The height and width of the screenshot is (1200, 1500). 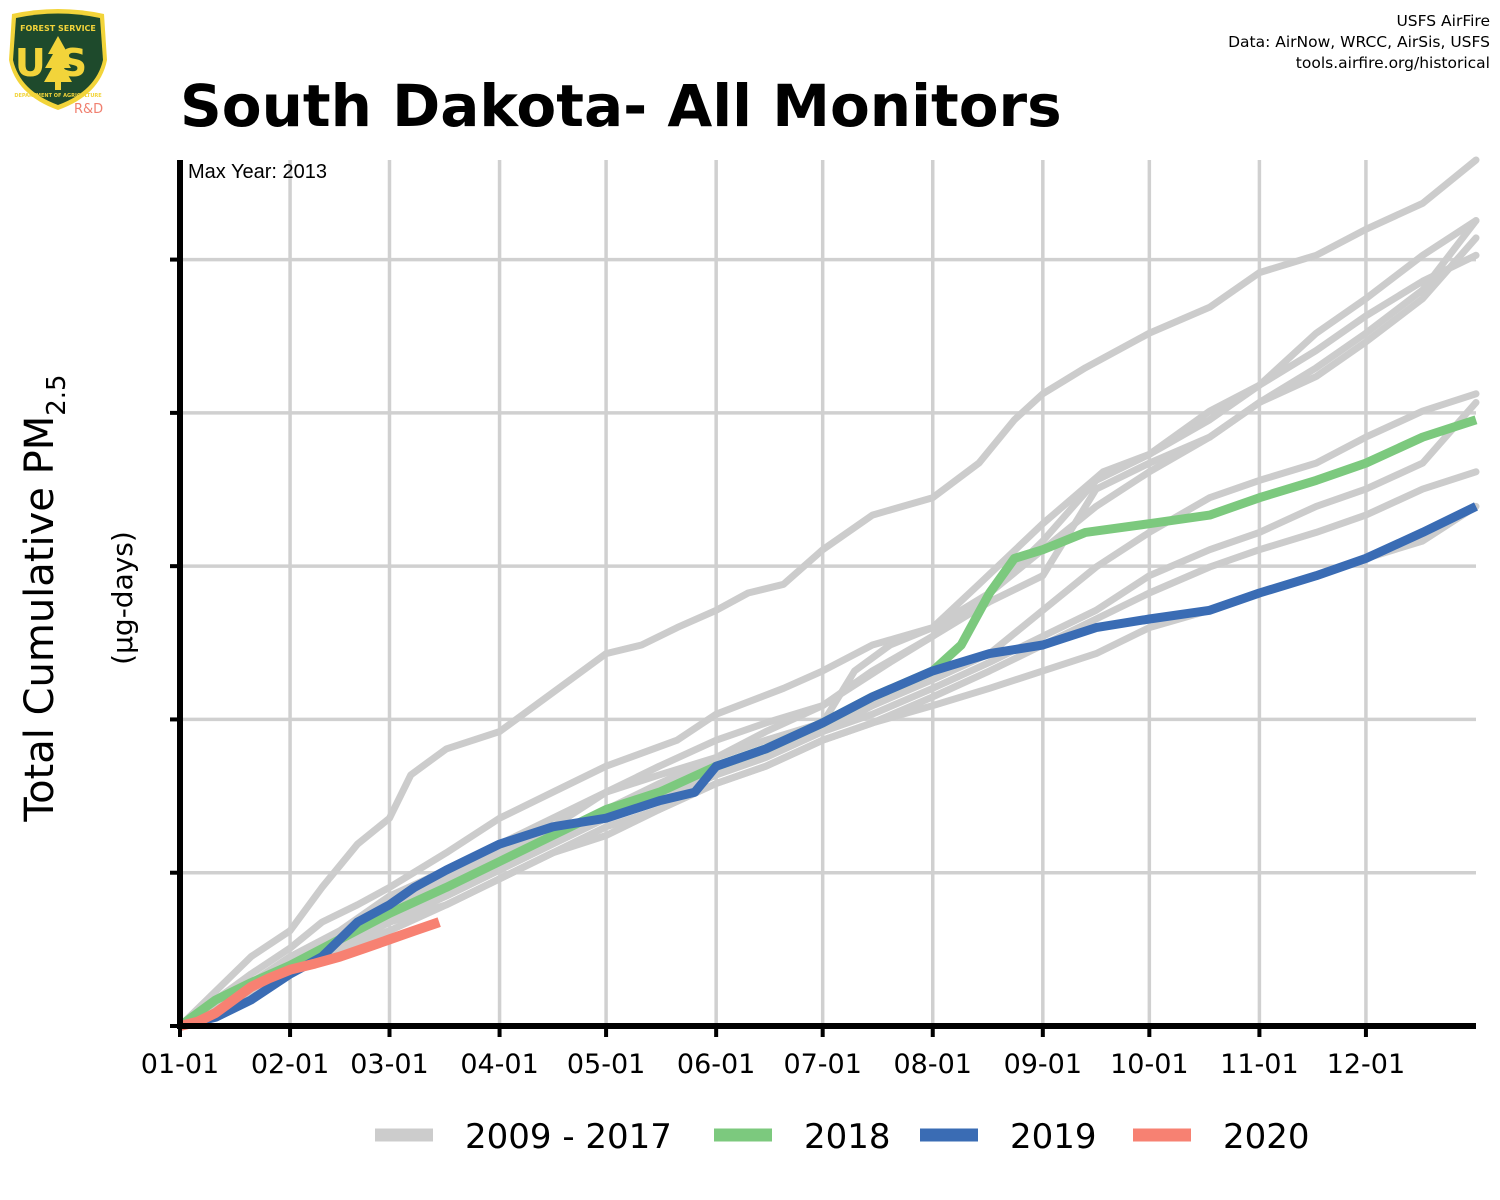 What do you see at coordinates (58, 28) in the screenshot?
I see `logo-agency: FOREST SERVICE` at bounding box center [58, 28].